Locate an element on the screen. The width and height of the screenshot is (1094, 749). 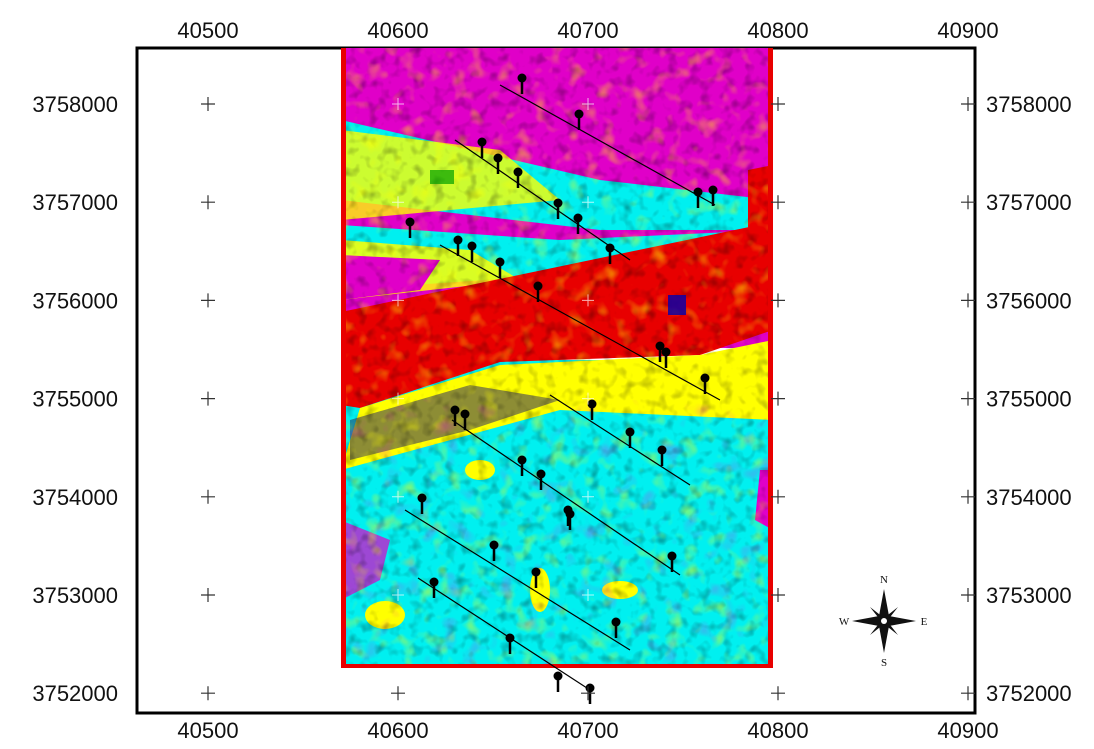
y-tick-label-right: 3753000 is located at coordinates (1029, 595).